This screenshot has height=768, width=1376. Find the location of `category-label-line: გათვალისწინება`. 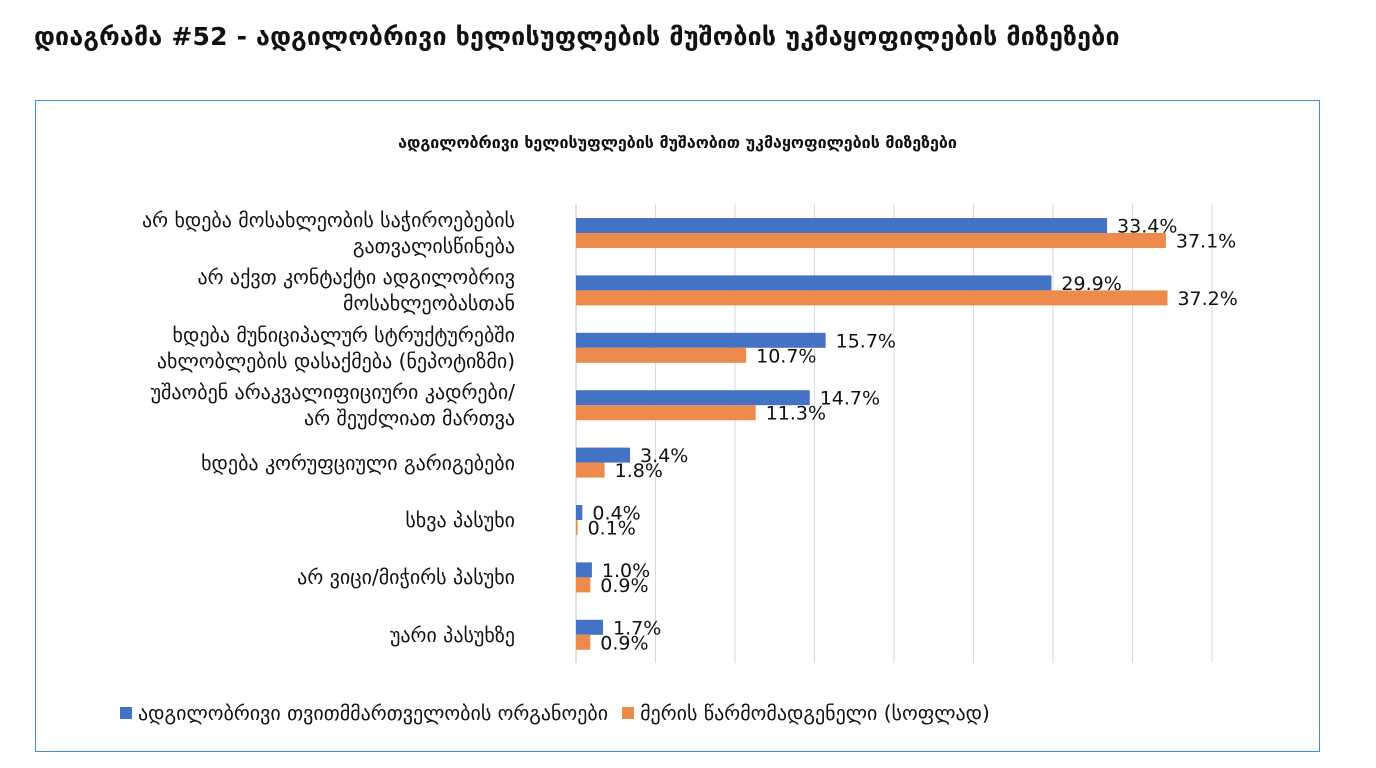

category-label-line: გათვალისწინება is located at coordinates (433, 246).